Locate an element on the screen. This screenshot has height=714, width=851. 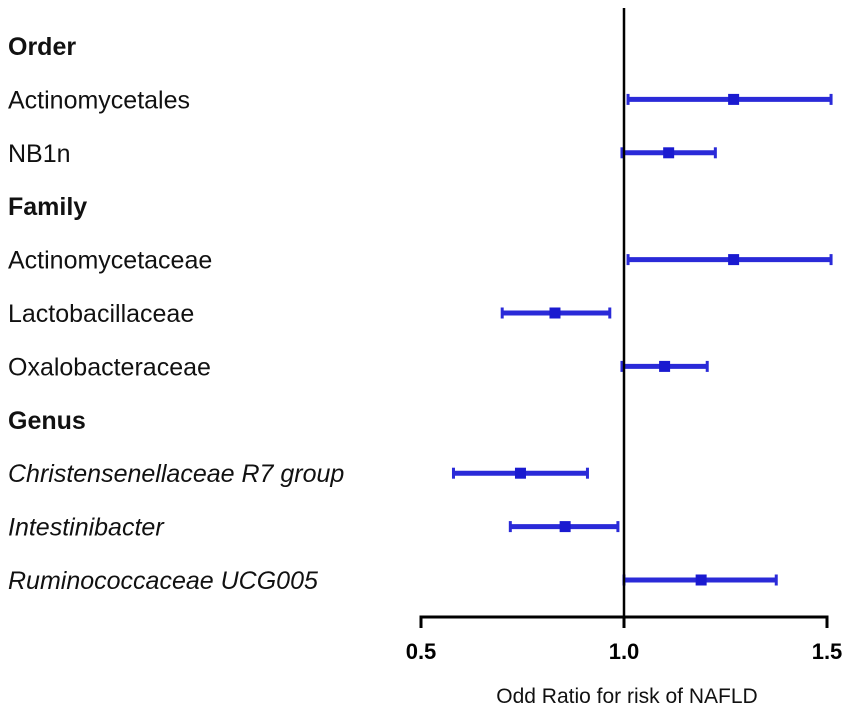
row-label: Ruminococcaceae UCG005 is located at coordinates (163, 581).